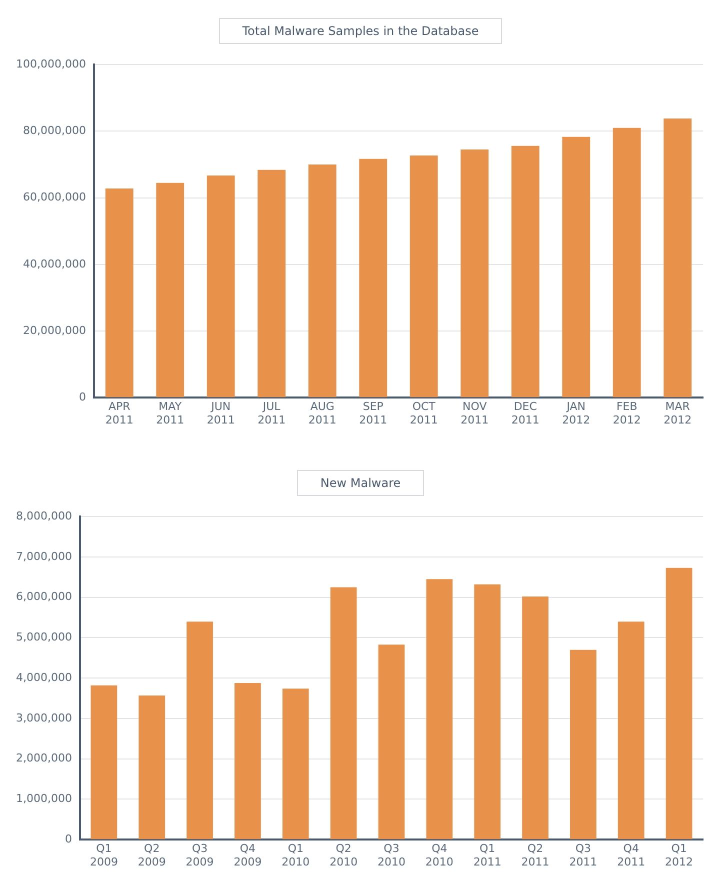 The height and width of the screenshot is (890, 721). What do you see at coordinates (54, 131) in the screenshot?
I see `y-tick-label: 80,000,000` at bounding box center [54, 131].